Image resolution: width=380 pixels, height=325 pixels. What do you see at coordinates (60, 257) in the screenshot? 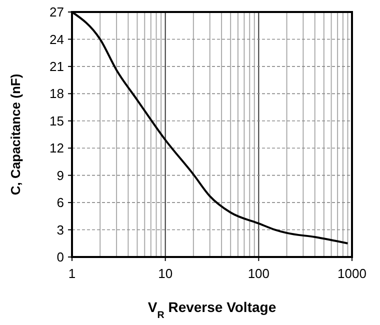
I see `y-tick-label: 0` at bounding box center [60, 257].